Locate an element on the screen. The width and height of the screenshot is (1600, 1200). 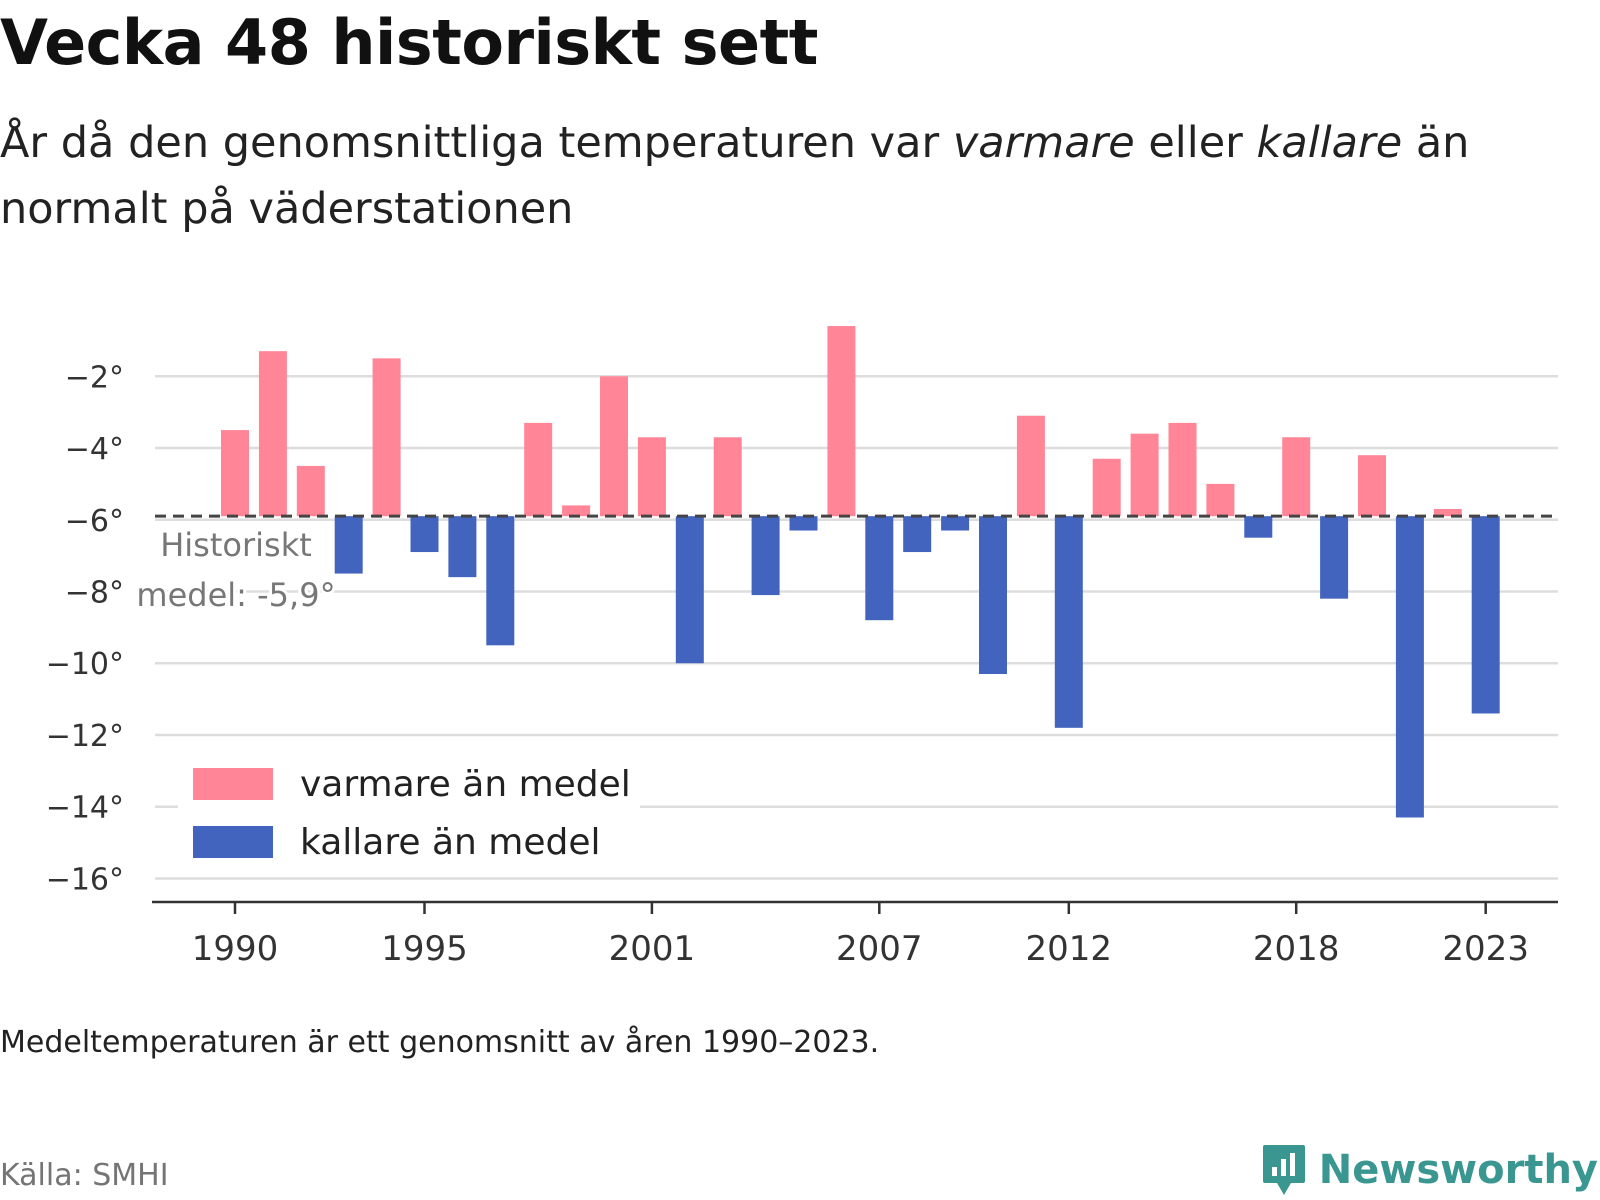
x-tick-label: 2012 is located at coordinates (1069, 949).